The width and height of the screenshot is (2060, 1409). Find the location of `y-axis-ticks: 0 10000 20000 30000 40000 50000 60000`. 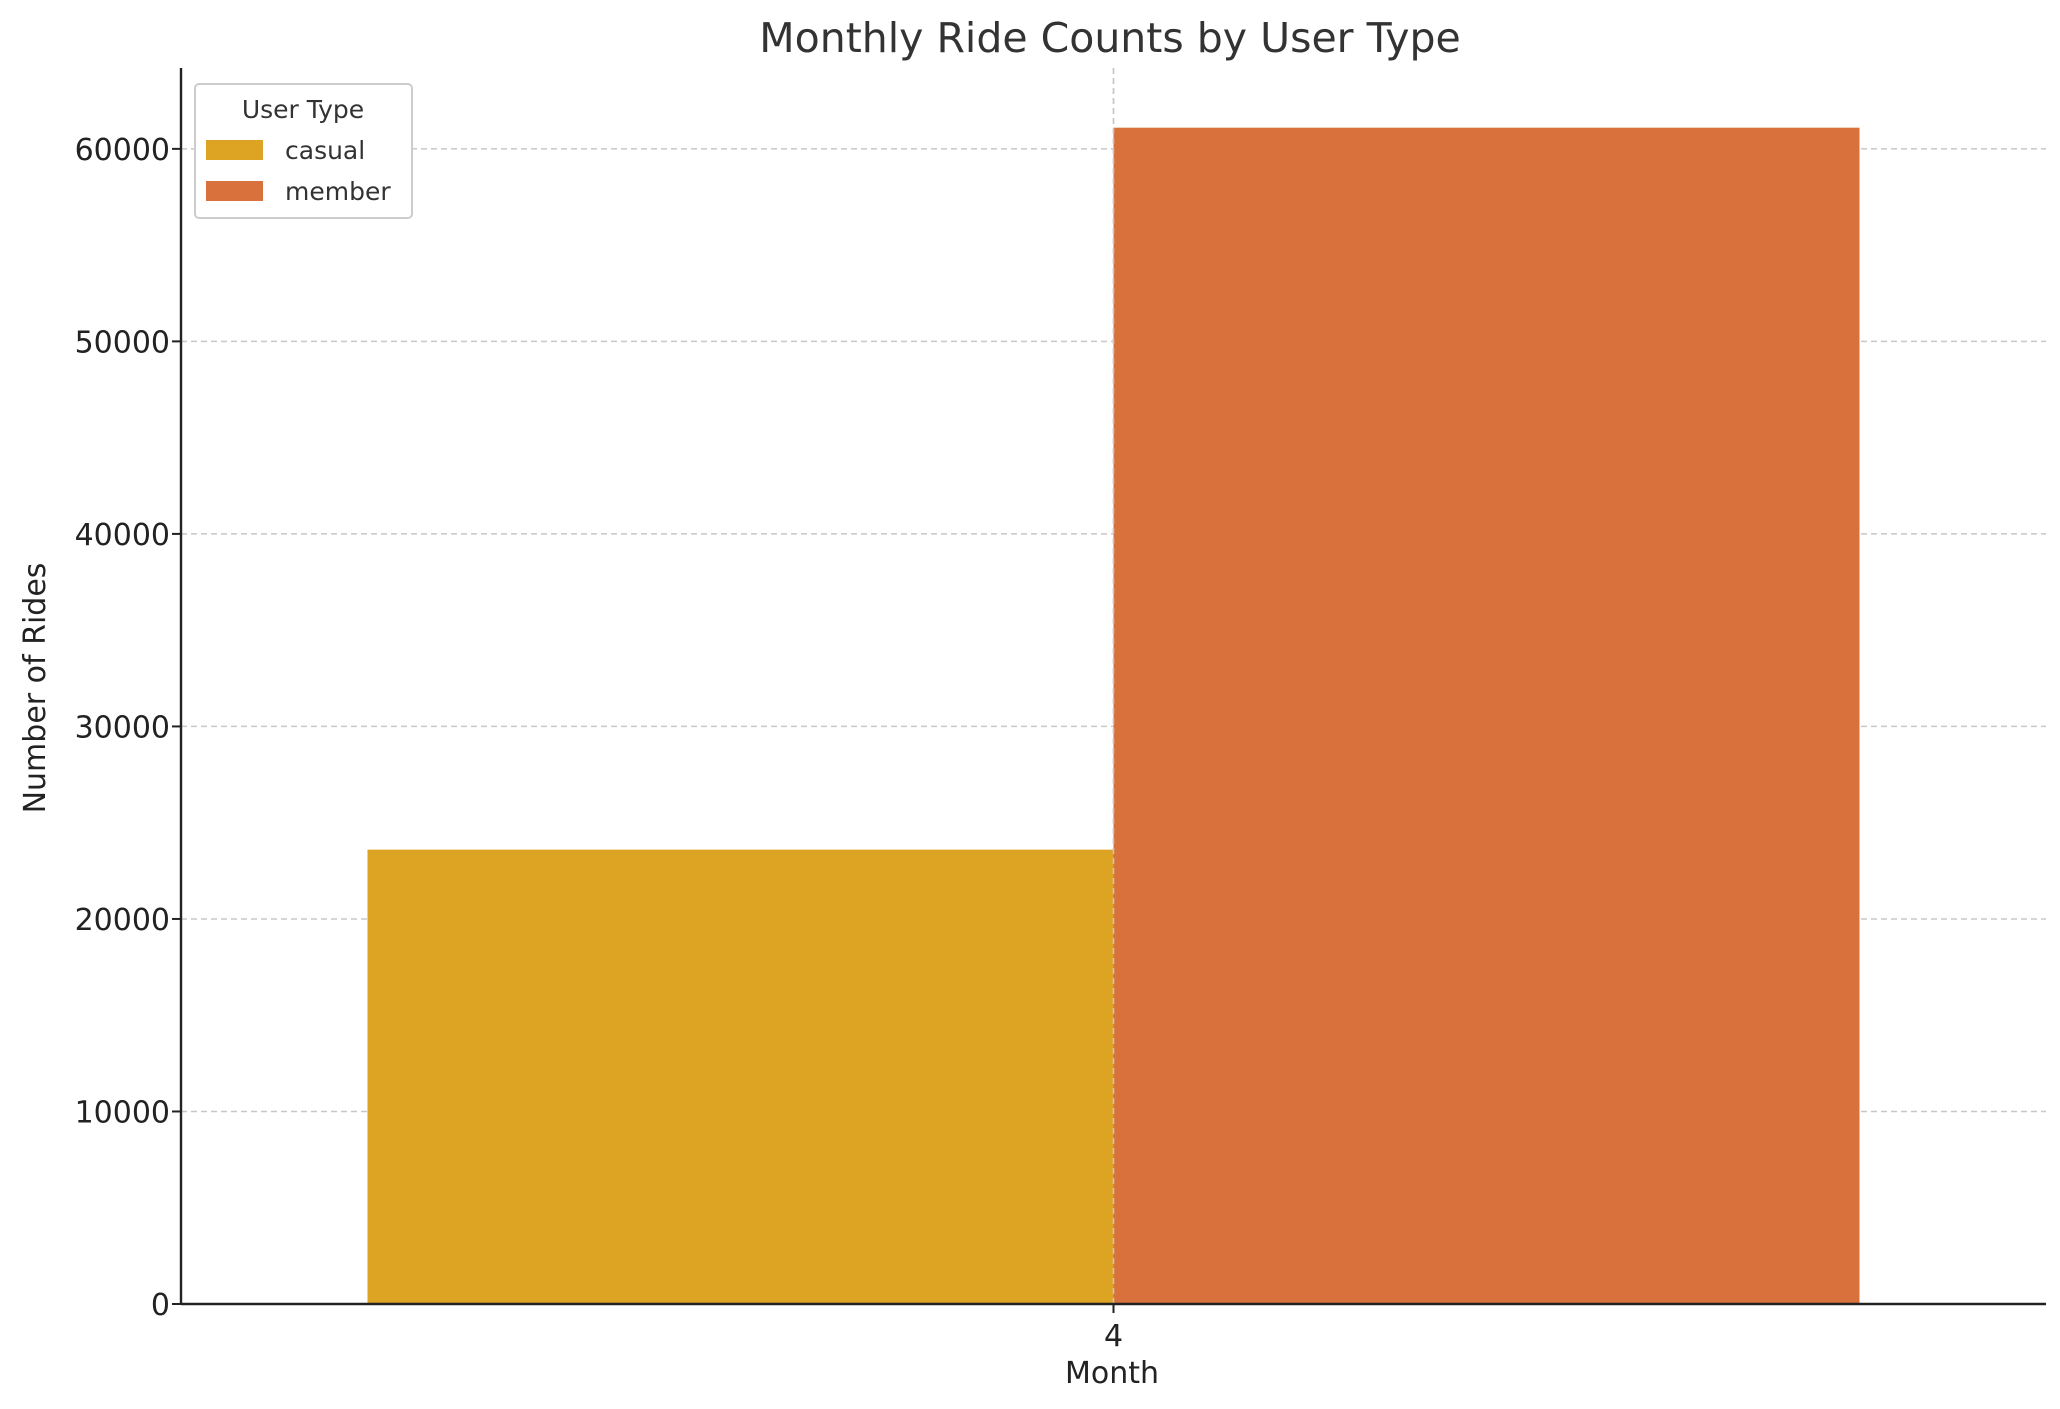

y-axis-ticks: 0 10000 20000 30000 40000 50000 60000 is located at coordinates (128, 728).